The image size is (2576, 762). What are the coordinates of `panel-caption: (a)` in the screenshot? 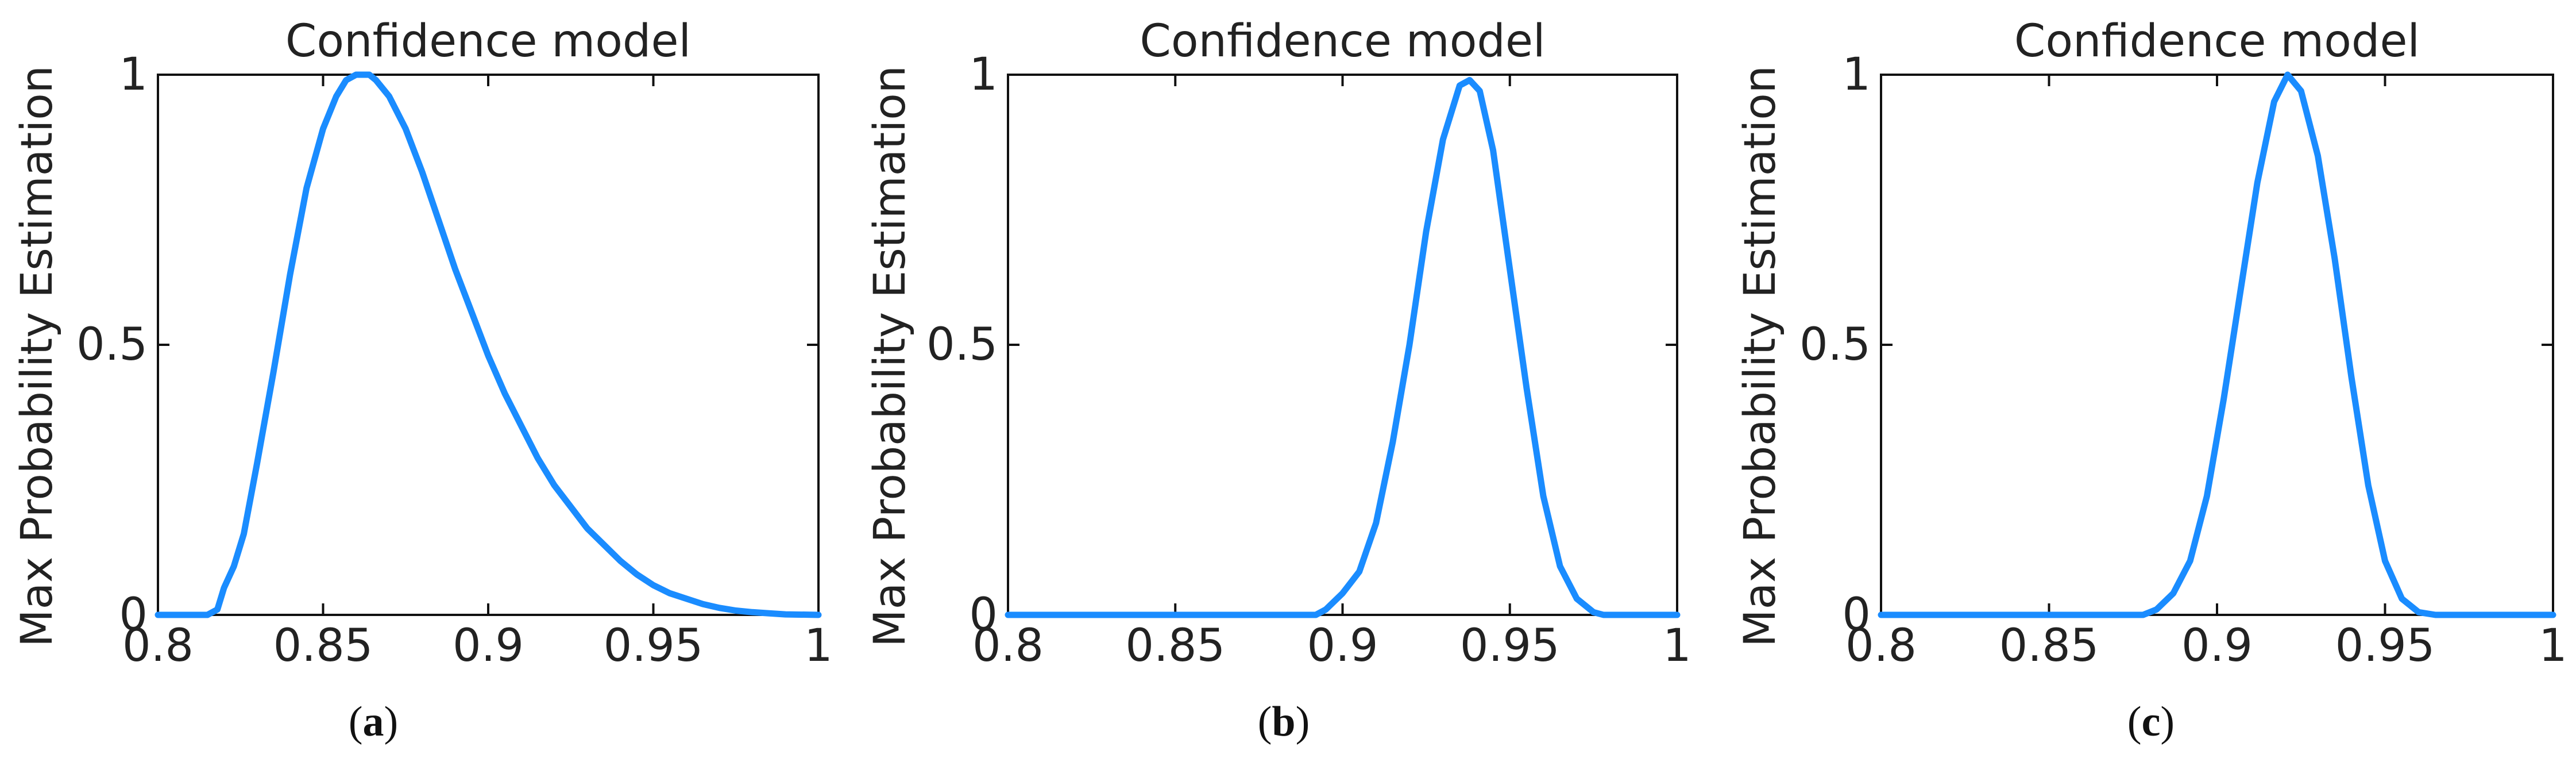 It's located at (373, 721).